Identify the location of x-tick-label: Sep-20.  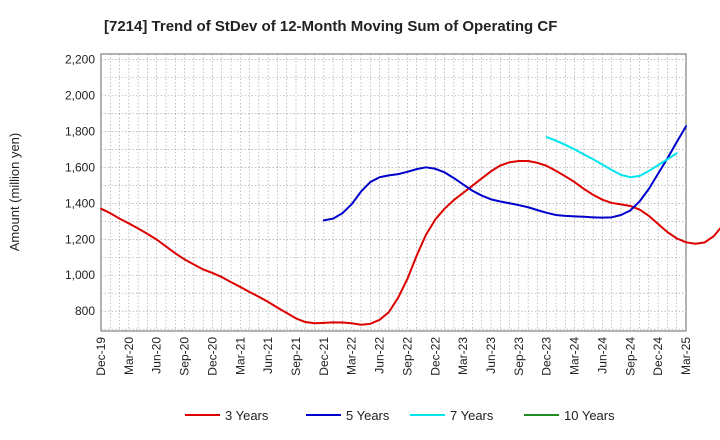
(185, 356).